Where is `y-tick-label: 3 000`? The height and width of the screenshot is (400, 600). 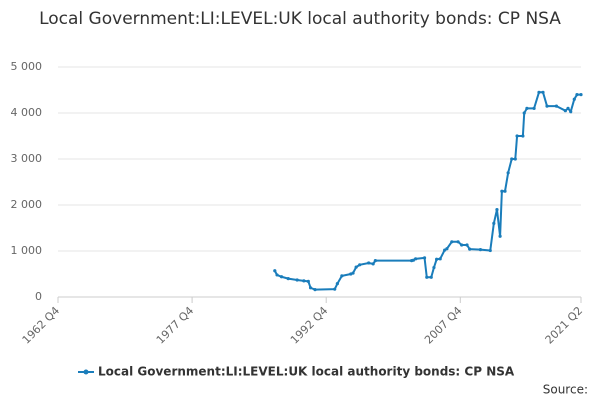
y-tick-label: 3 000 is located at coordinates (27, 158).